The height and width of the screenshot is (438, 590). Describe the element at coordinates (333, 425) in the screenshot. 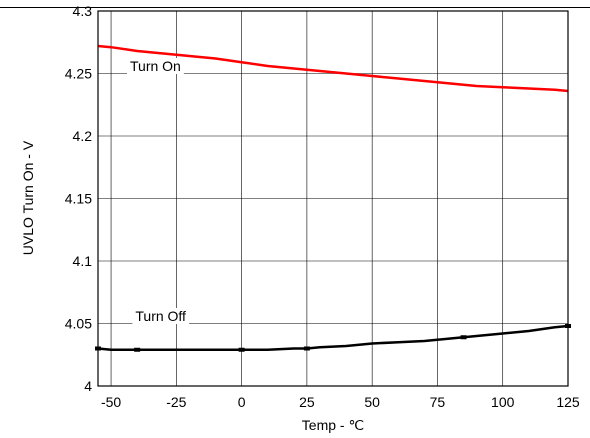

I see `x-axis-title: Temp - ℃` at that location.